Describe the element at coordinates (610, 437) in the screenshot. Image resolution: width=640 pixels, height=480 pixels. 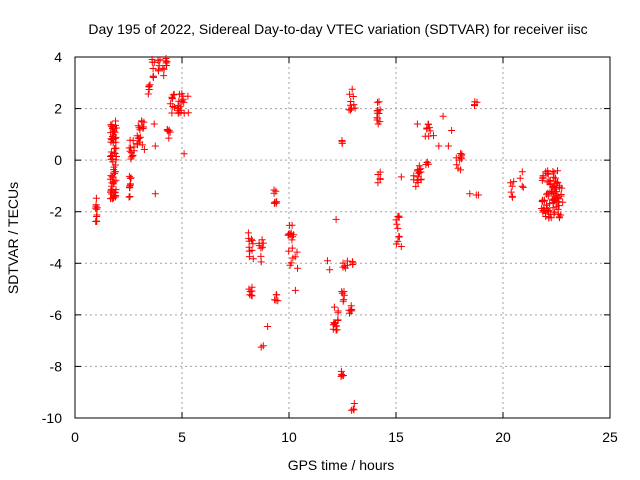
I see `x-tick-label: 25` at that location.